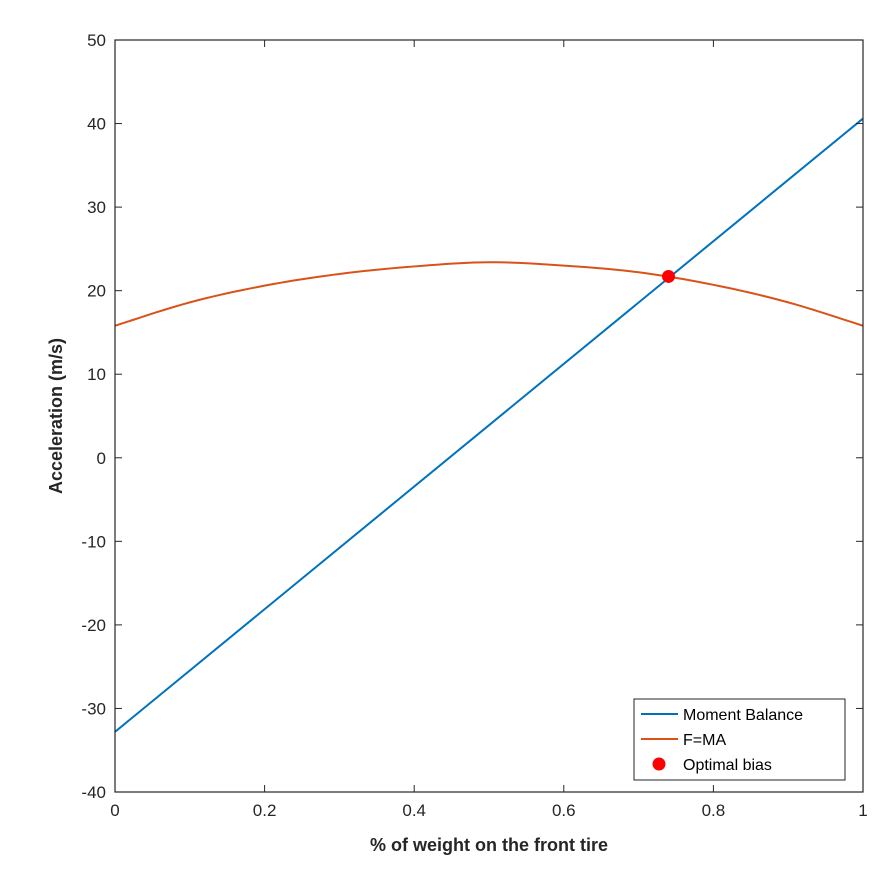  Describe the element at coordinates (862, 810) in the screenshot. I see `x-tick-label: 1` at that location.